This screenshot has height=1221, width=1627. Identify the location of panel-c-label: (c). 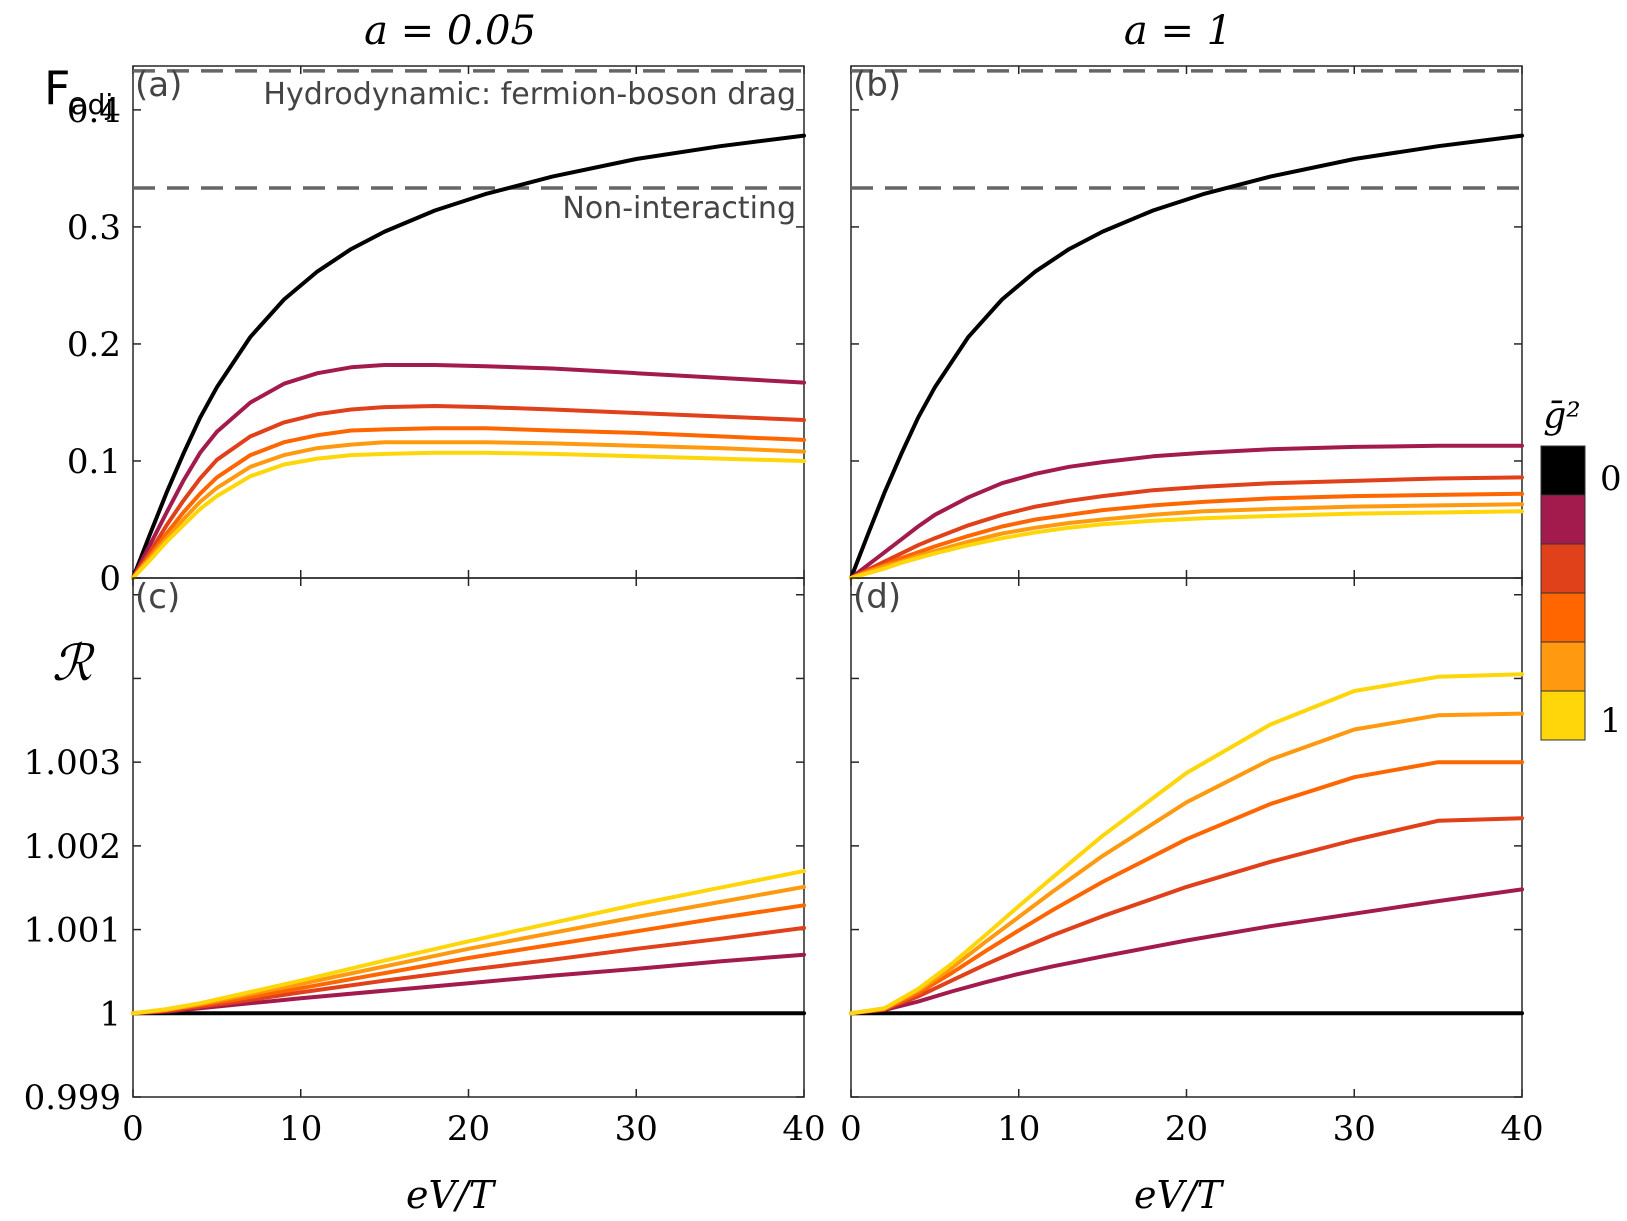
(157, 597).